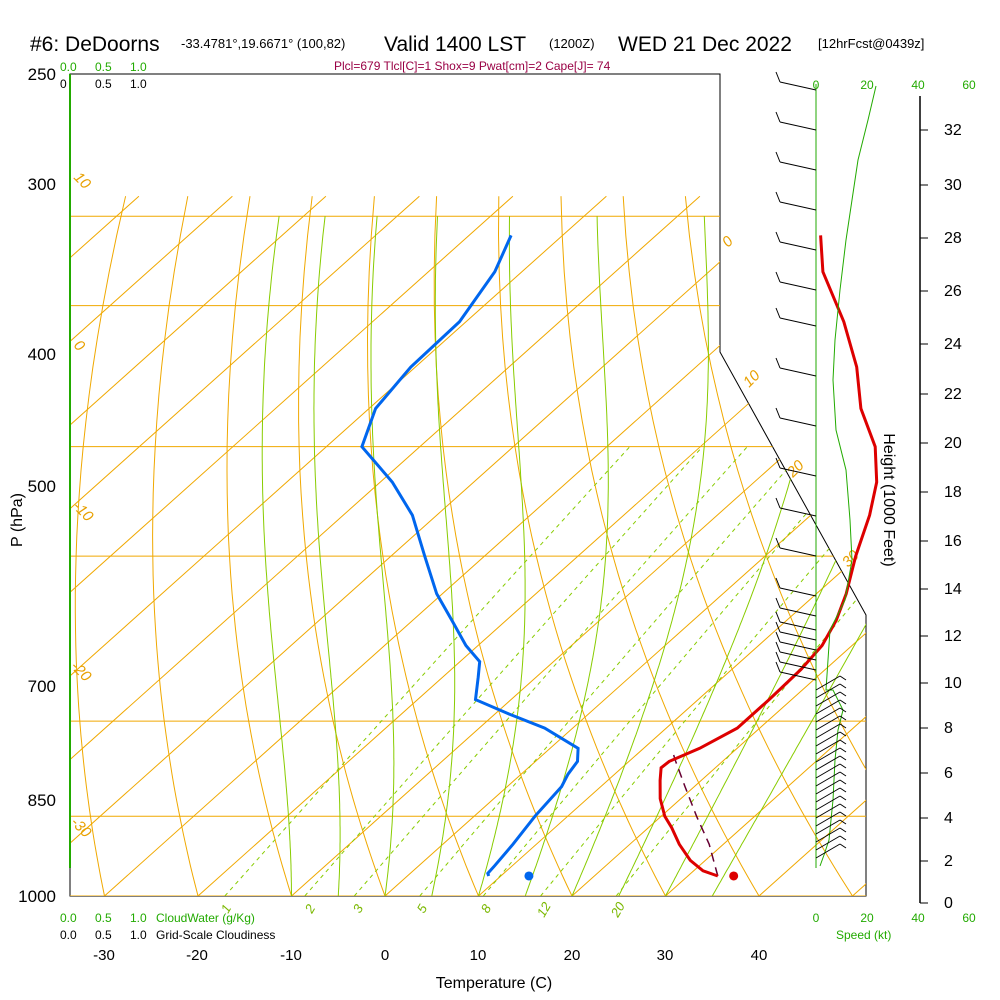 This screenshot has width=1000, height=1000. What do you see at coordinates (969, 918) in the screenshot?
I see `speed-bot-60: 60` at bounding box center [969, 918].